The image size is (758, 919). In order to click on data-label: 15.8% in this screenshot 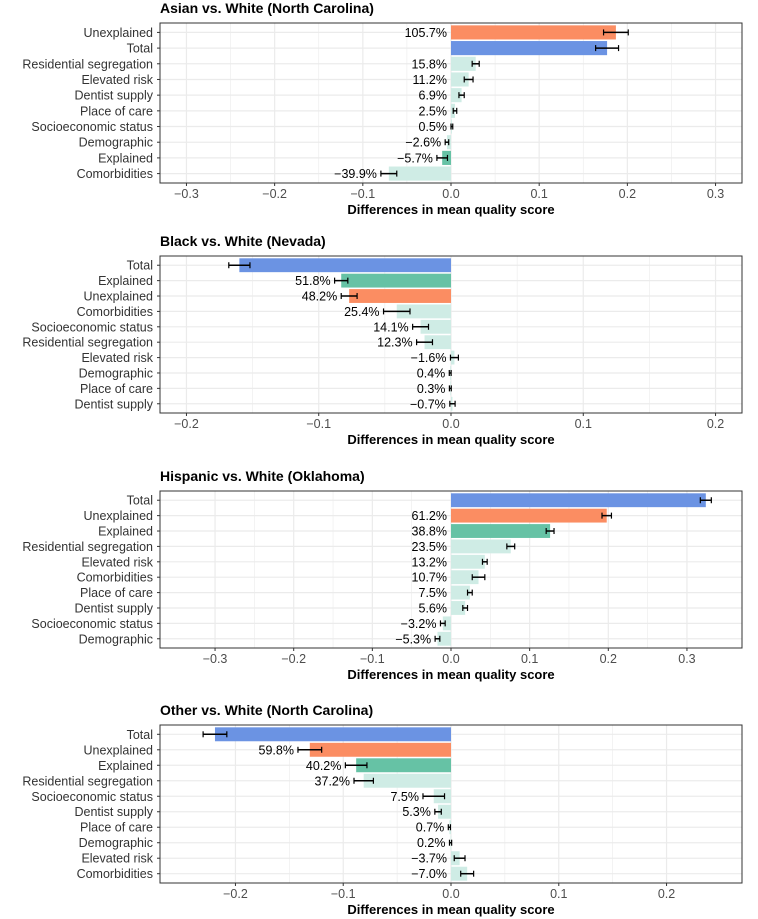, I will do `click(429, 64)`.